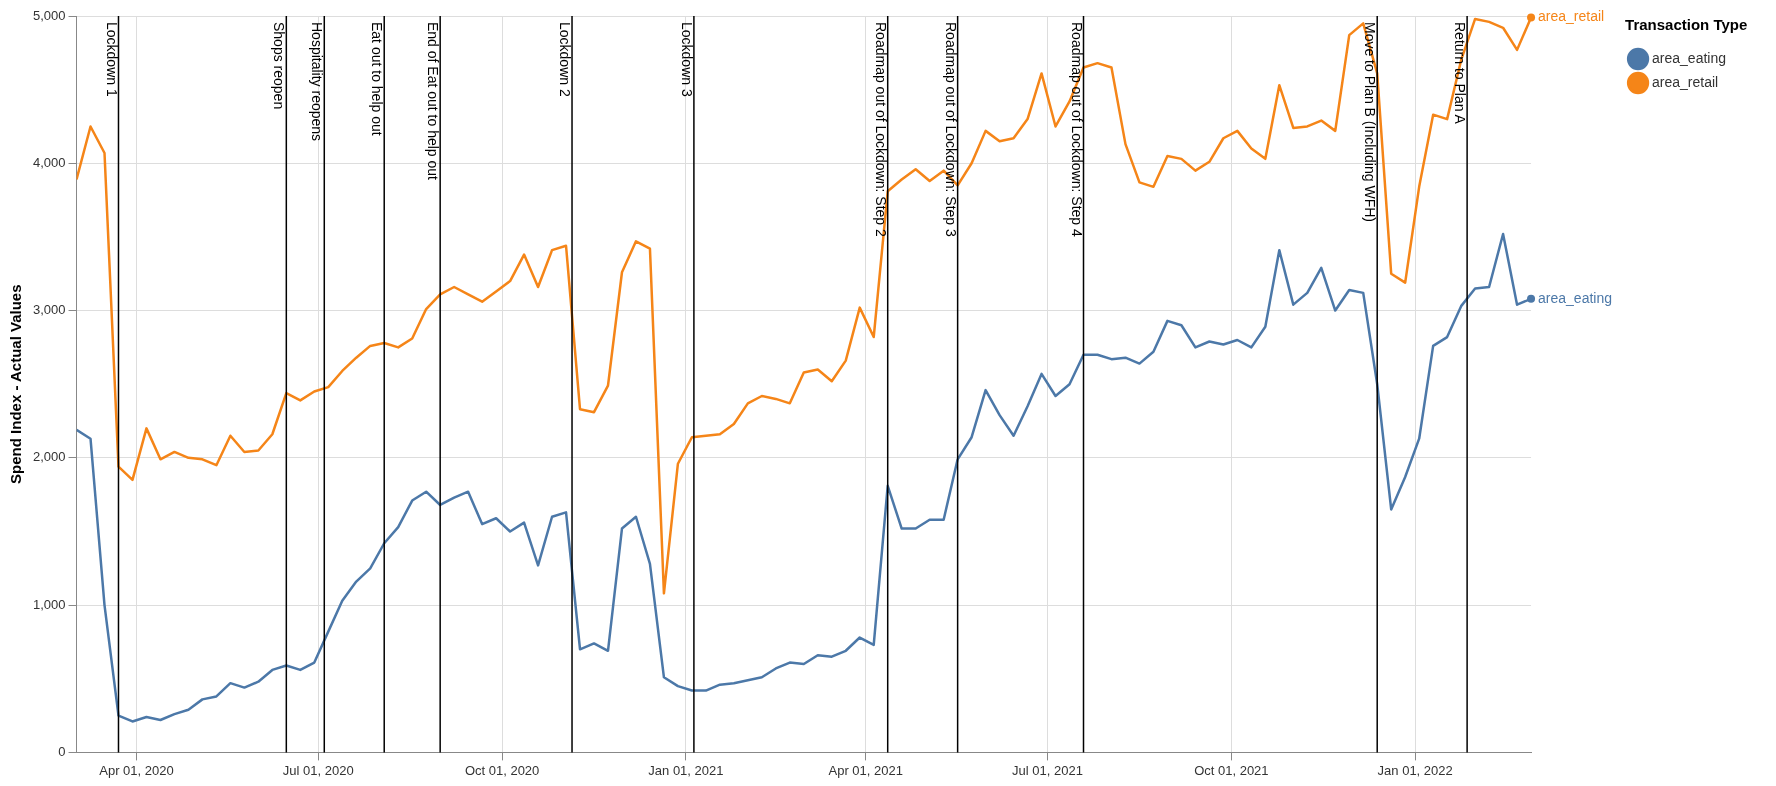 Image resolution: width=1776 pixels, height=786 pixels. I want to click on ref-line-label: Lockdown 3, so click(687, 59).